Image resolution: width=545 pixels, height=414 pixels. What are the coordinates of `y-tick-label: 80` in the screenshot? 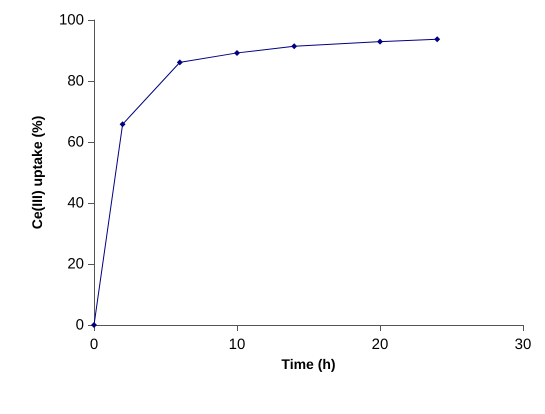 It's located at (75, 81).